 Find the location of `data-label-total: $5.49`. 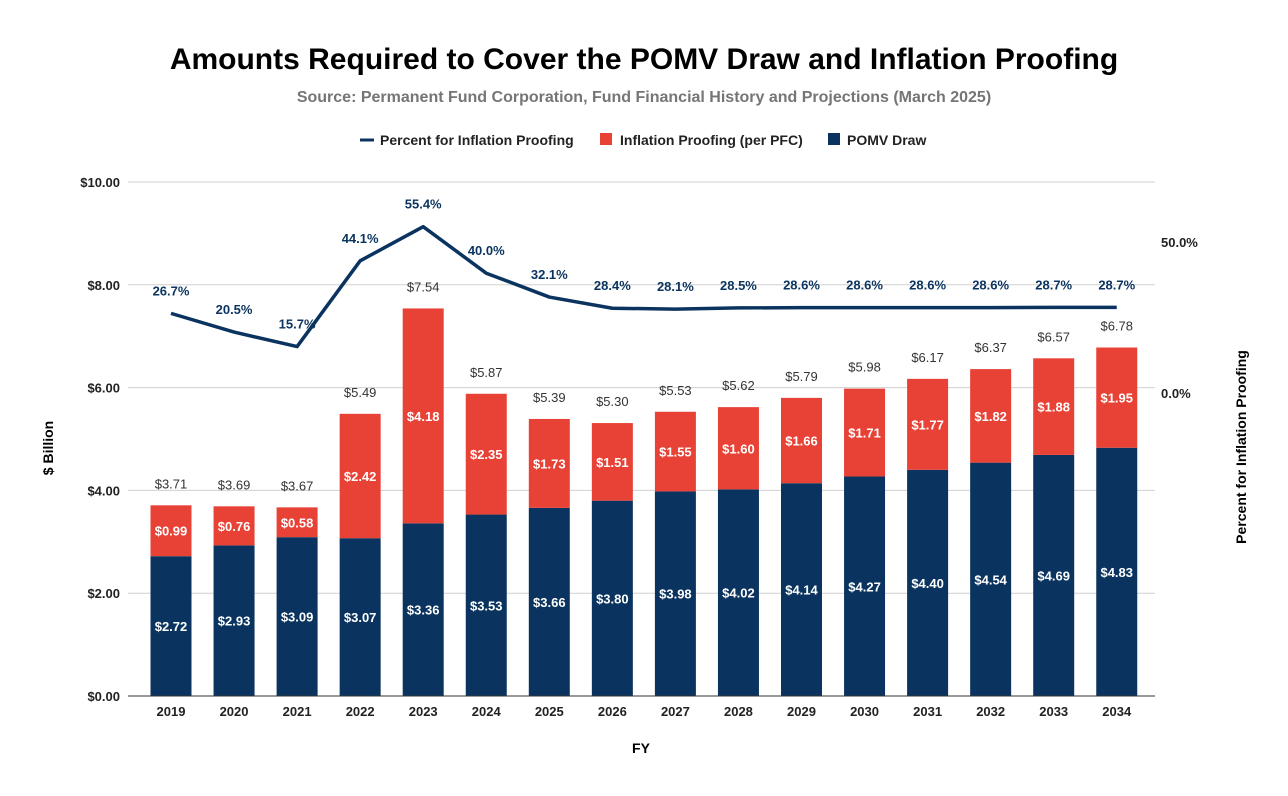

data-label-total: $5.49 is located at coordinates (360, 392).